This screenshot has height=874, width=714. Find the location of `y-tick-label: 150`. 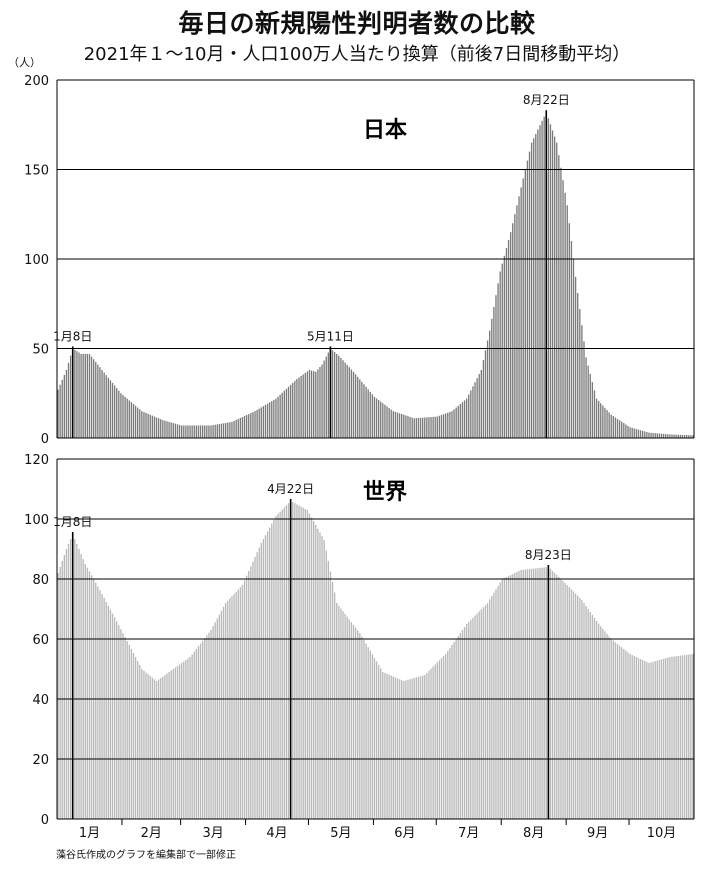

y-tick-label: 150 is located at coordinates (36, 171).